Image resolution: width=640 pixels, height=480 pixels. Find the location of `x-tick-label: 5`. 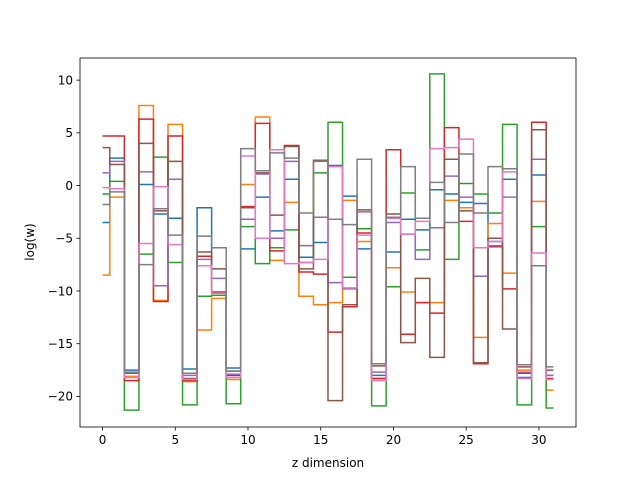

x-tick-label: 5 is located at coordinates (175, 440).